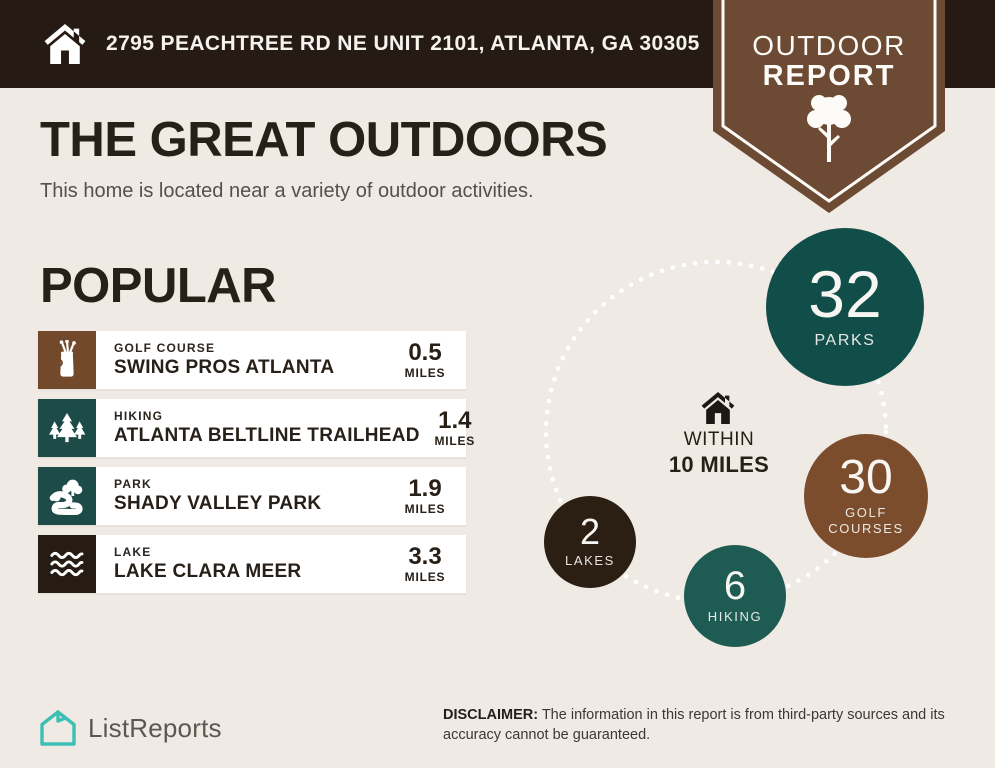  Describe the element at coordinates (491, 715) in the screenshot. I see `disclaimer-label: DISCLAIMER:` at that location.